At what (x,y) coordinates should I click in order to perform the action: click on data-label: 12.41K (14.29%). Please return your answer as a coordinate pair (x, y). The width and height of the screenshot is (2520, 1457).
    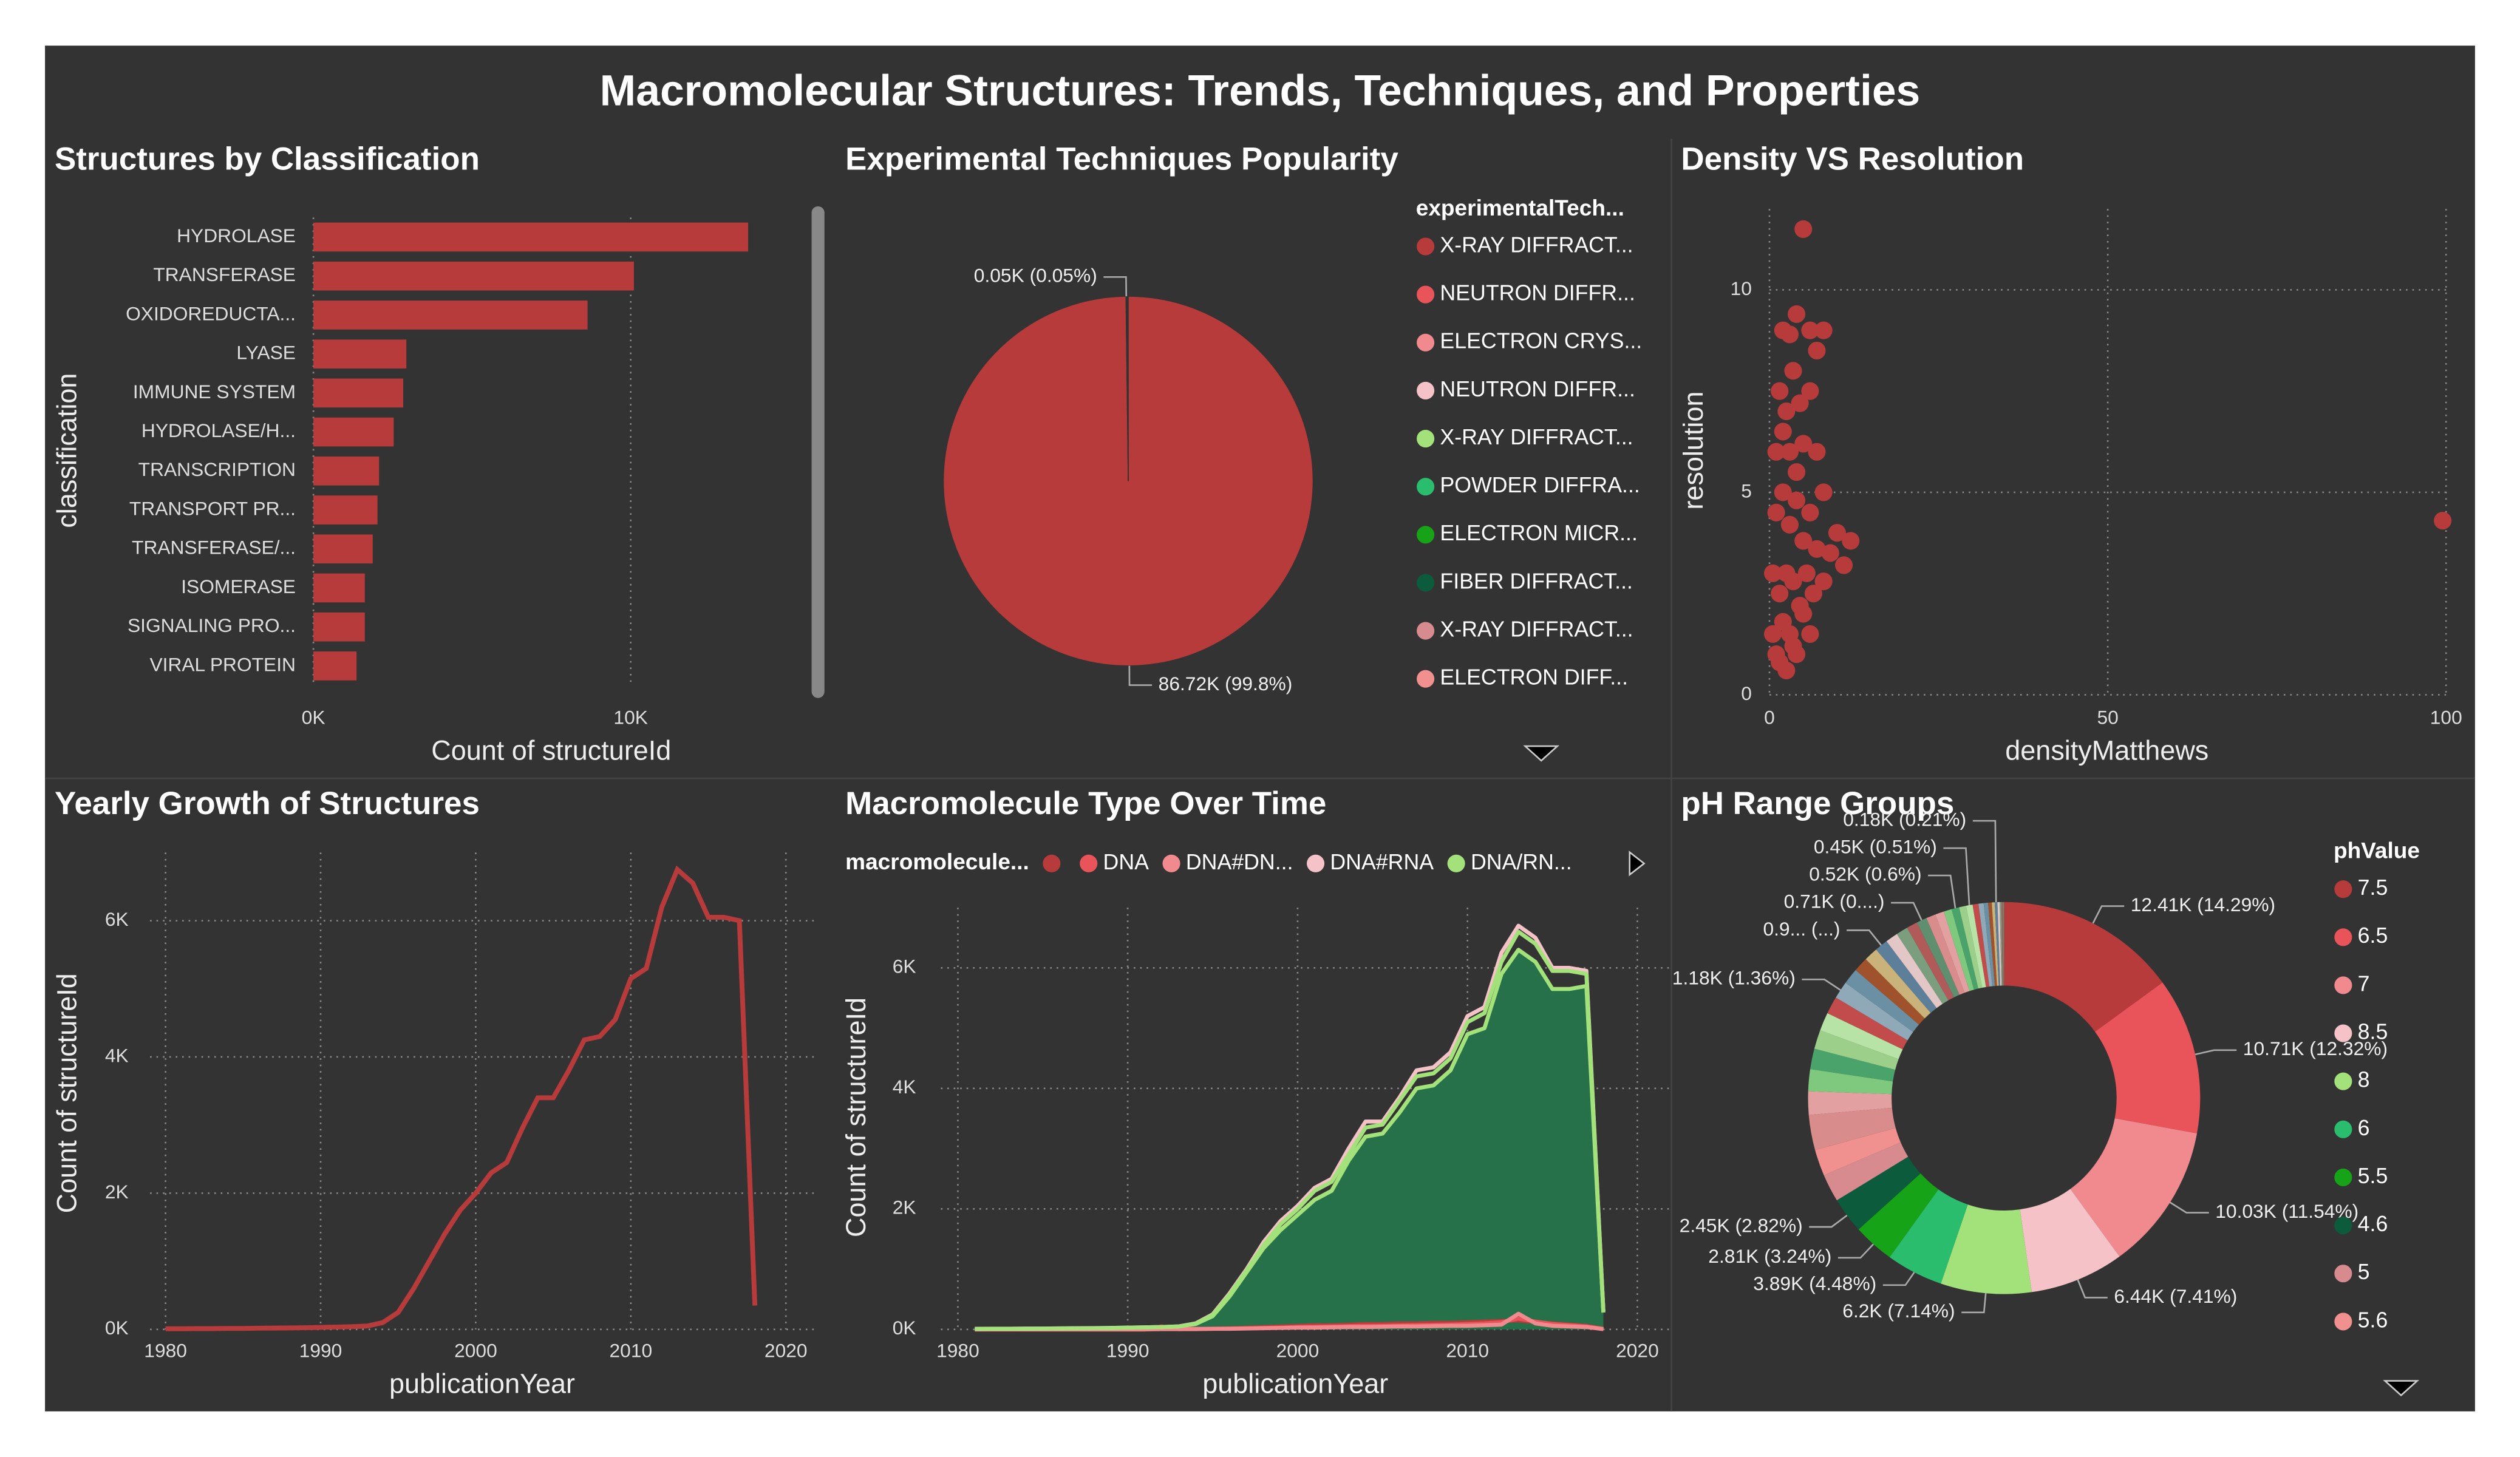
    Looking at the image, I should click on (2203, 904).